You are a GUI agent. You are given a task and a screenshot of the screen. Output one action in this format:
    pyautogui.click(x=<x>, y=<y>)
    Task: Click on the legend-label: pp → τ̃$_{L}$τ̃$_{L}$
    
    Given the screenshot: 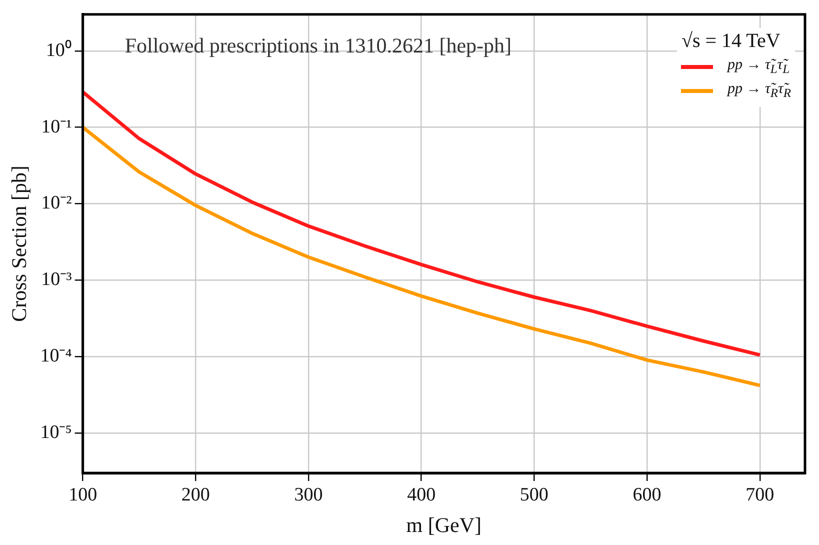 What is the action you would take?
    pyautogui.click(x=758, y=67)
    